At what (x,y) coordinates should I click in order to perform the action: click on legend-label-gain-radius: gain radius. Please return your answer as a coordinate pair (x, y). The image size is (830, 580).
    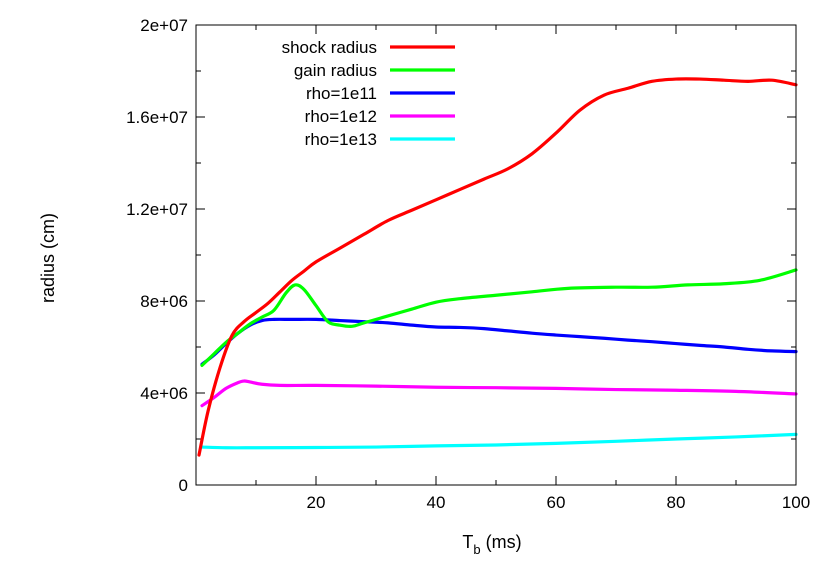
    Looking at the image, I should click on (335, 70).